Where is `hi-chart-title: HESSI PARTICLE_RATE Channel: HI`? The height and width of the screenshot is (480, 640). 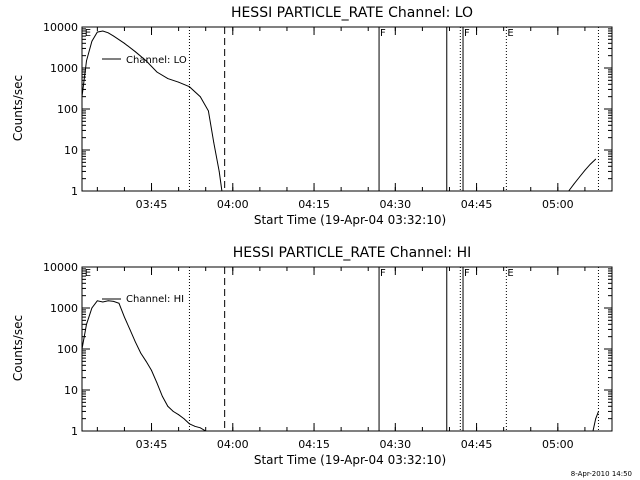 hi-chart-title: HESSI PARTICLE_RATE Channel: HI is located at coordinates (352, 253).